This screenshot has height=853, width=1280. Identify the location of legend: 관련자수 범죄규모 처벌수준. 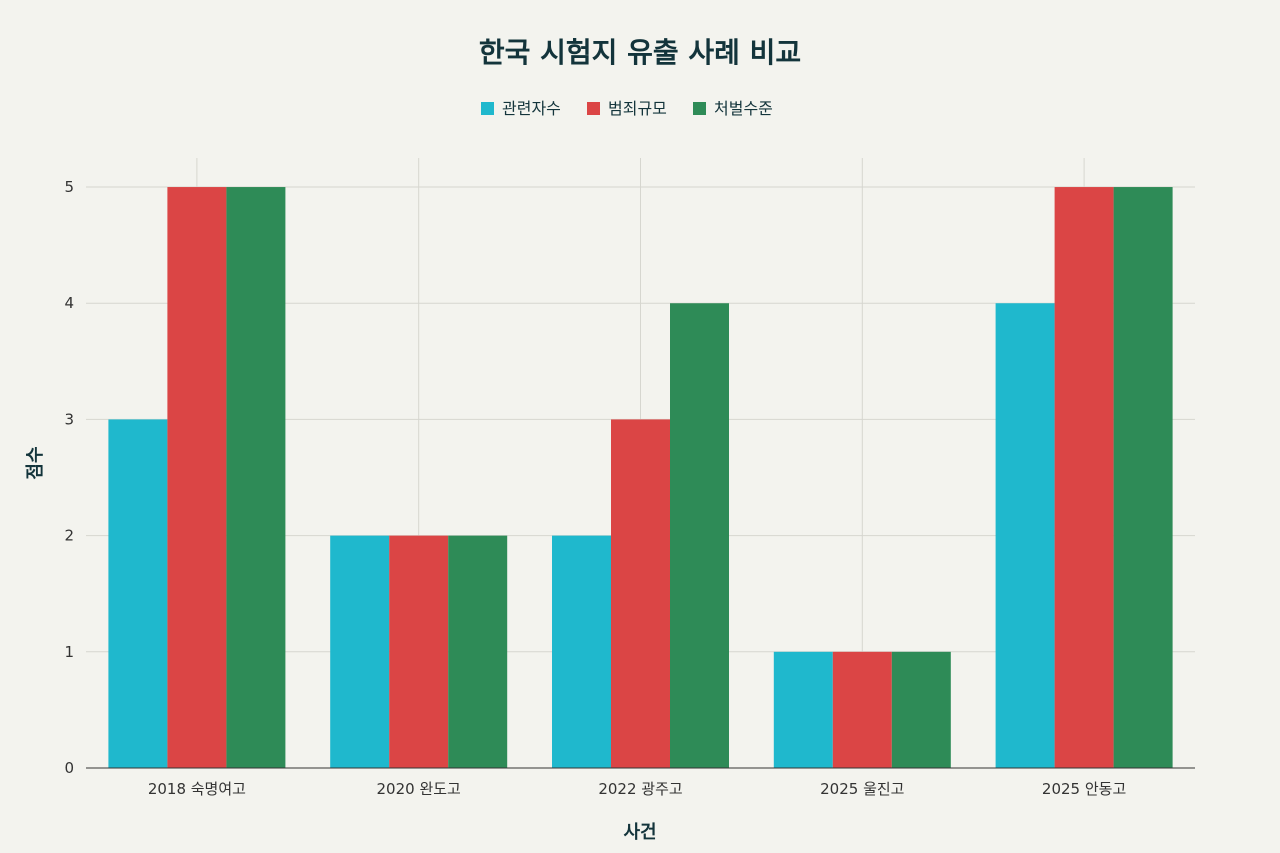
(627, 108).